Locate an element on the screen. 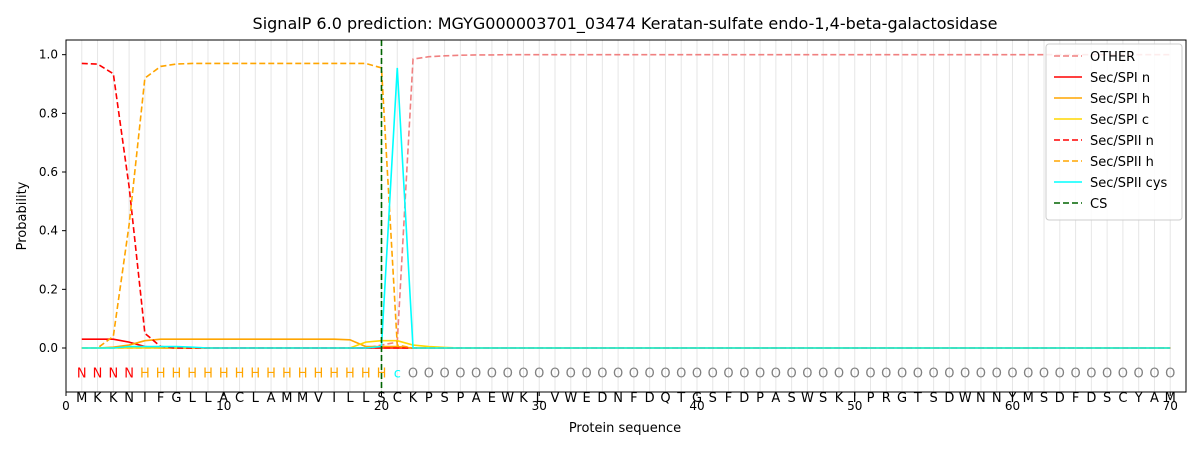 The height and width of the screenshot is (450, 1200). x-tick-label: 30 is located at coordinates (539, 406).